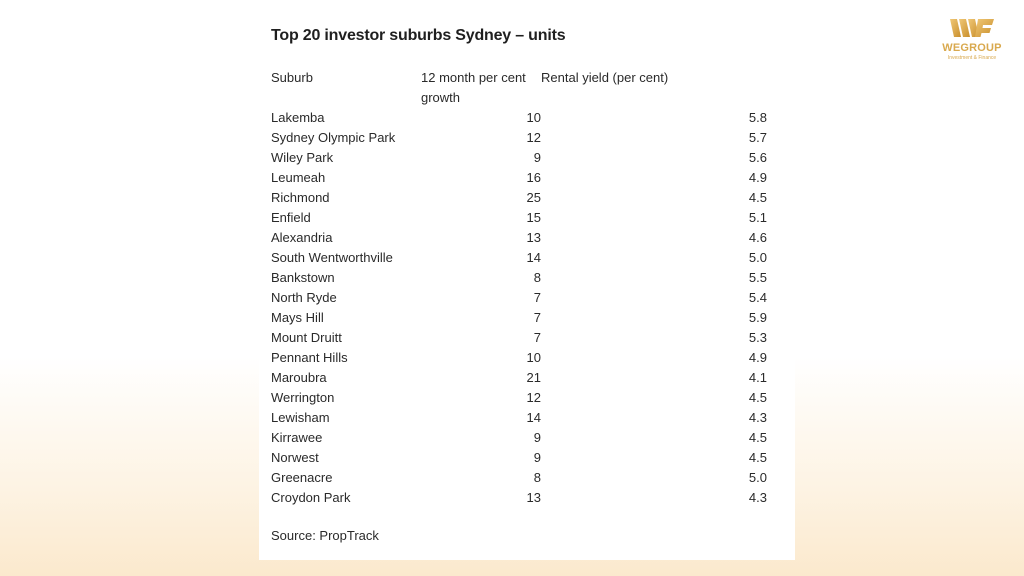 Image resolution: width=1024 pixels, height=576 pixels. I want to click on suburb-cell: Maroubra, so click(299, 377).